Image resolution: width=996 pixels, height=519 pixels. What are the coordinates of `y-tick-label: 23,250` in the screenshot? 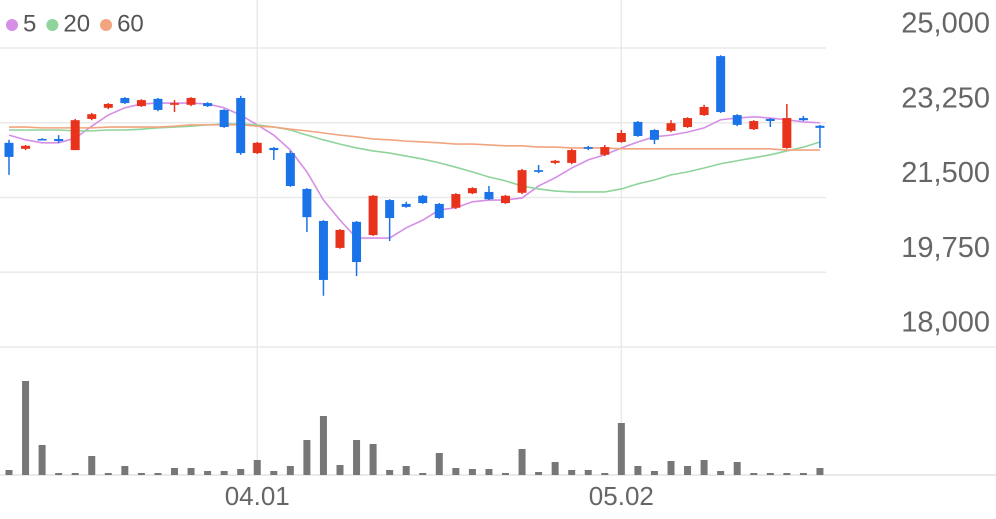 It's located at (945, 98).